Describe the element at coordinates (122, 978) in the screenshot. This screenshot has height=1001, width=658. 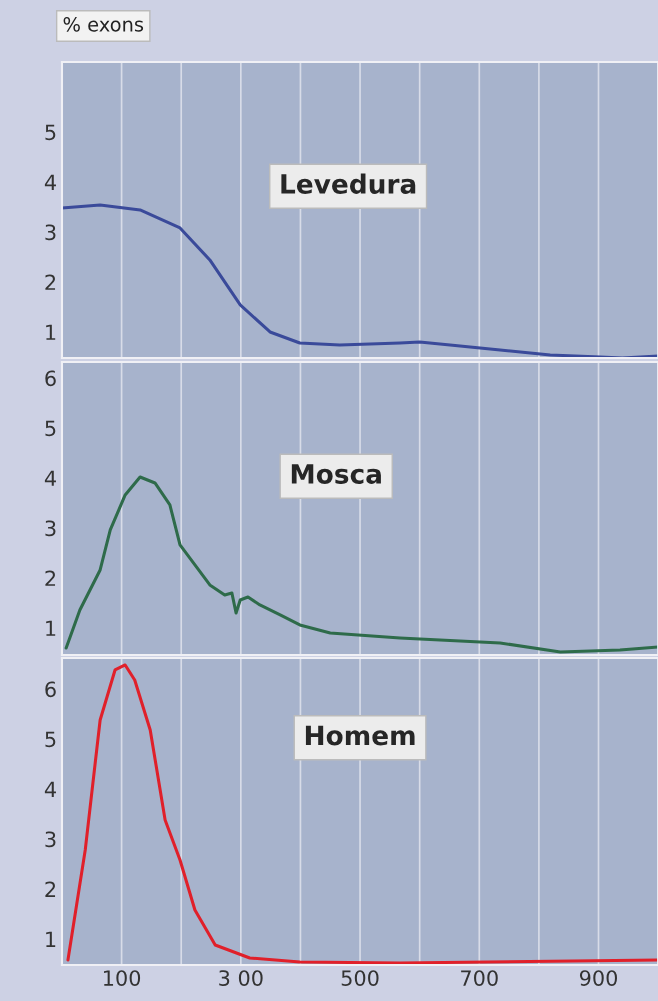
I see `x-tick-label: 100` at that location.